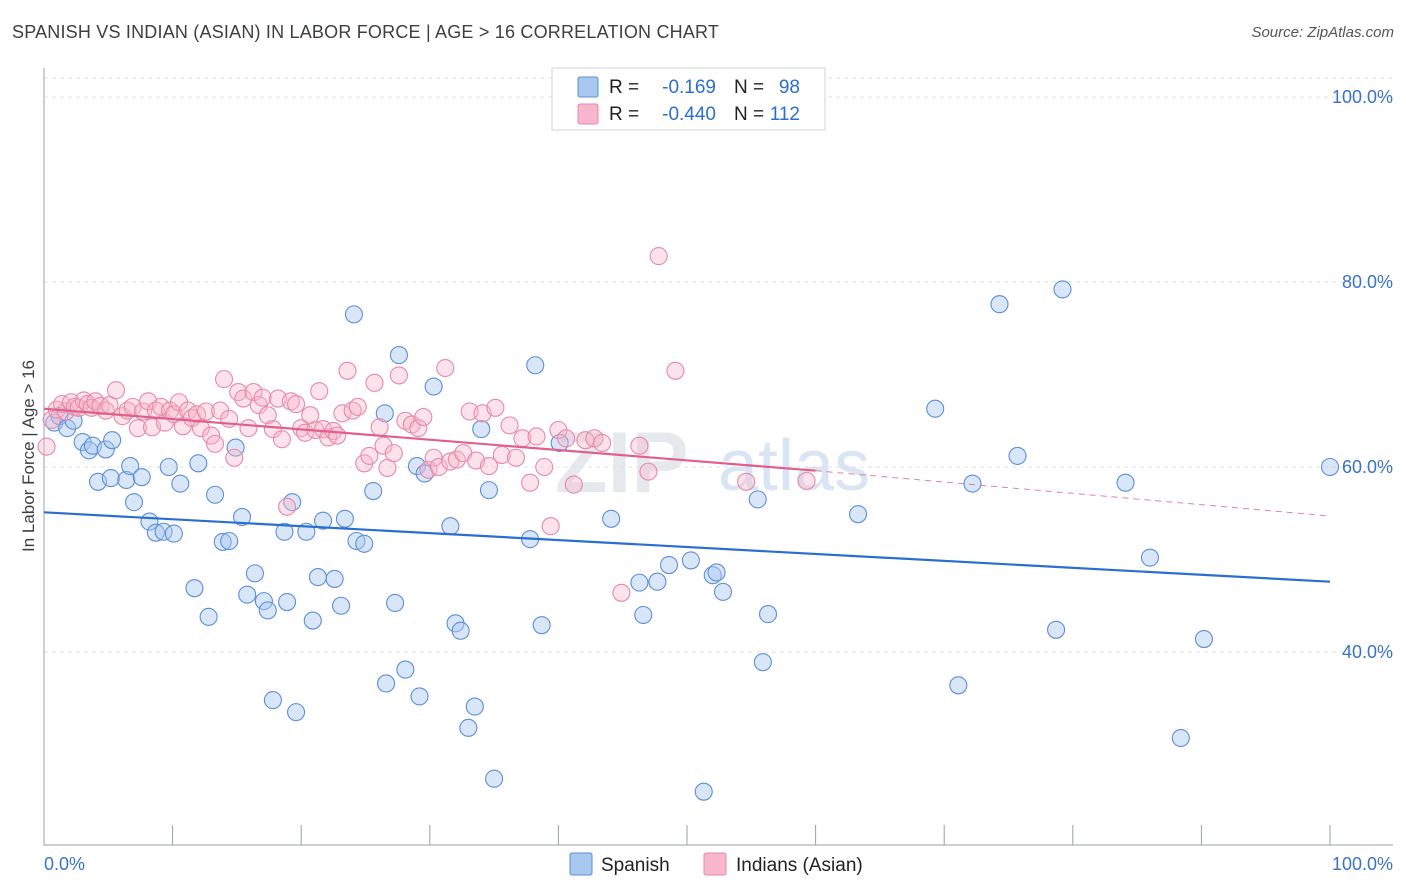 The height and width of the screenshot is (892, 1406). Describe the element at coordinates (789, 87) in the screenshot. I see `stats-n-value-spanish: 98` at that location.